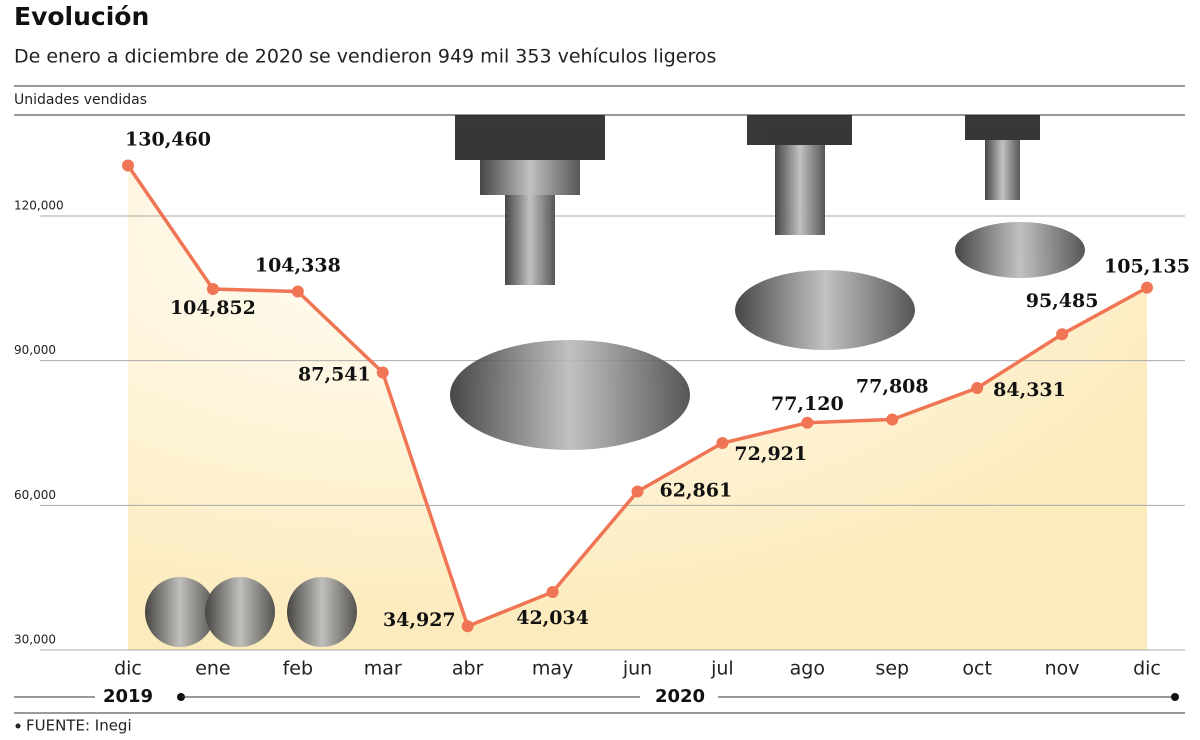 The image size is (1200, 740). Describe the element at coordinates (696, 491) in the screenshot. I see `value-label: 62,861` at that location.